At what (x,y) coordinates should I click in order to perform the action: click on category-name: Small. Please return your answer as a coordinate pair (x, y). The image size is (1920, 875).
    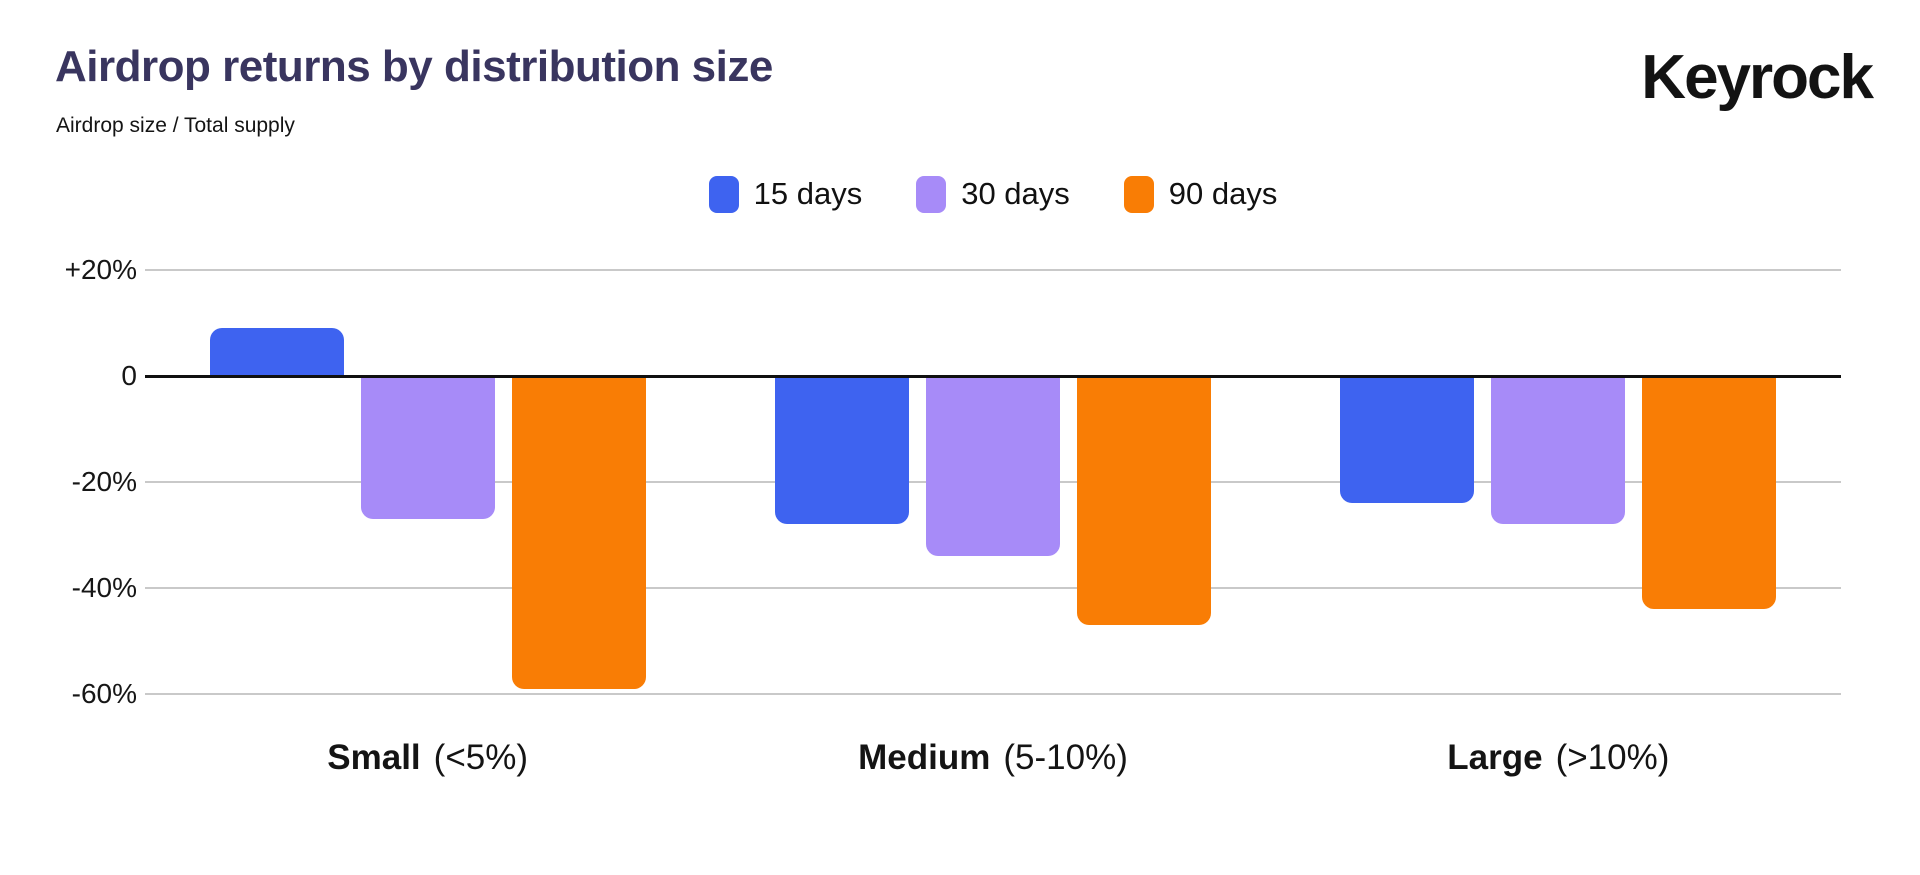
    Looking at the image, I should click on (374, 757).